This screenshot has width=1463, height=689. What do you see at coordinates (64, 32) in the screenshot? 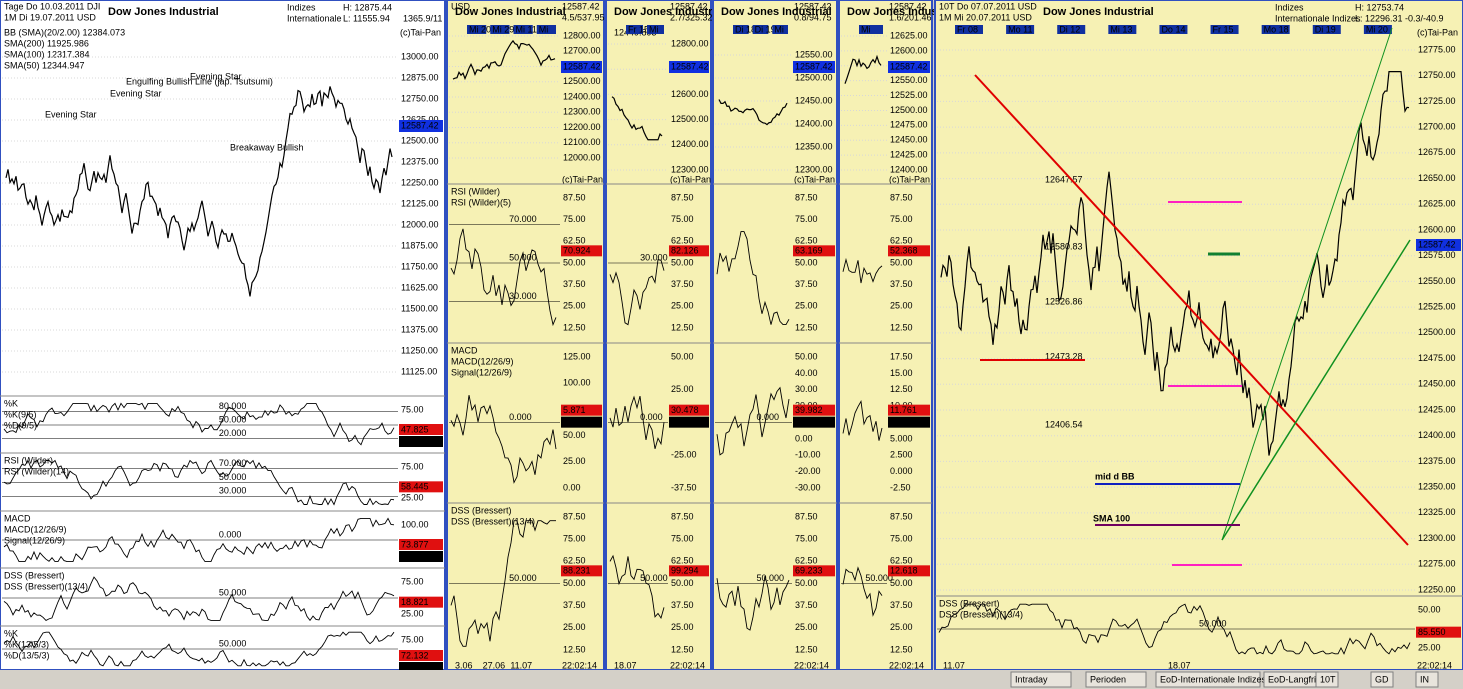
I see `legend-entry: BB (SMA)(20/2.00) 12384.073` at bounding box center [64, 32].